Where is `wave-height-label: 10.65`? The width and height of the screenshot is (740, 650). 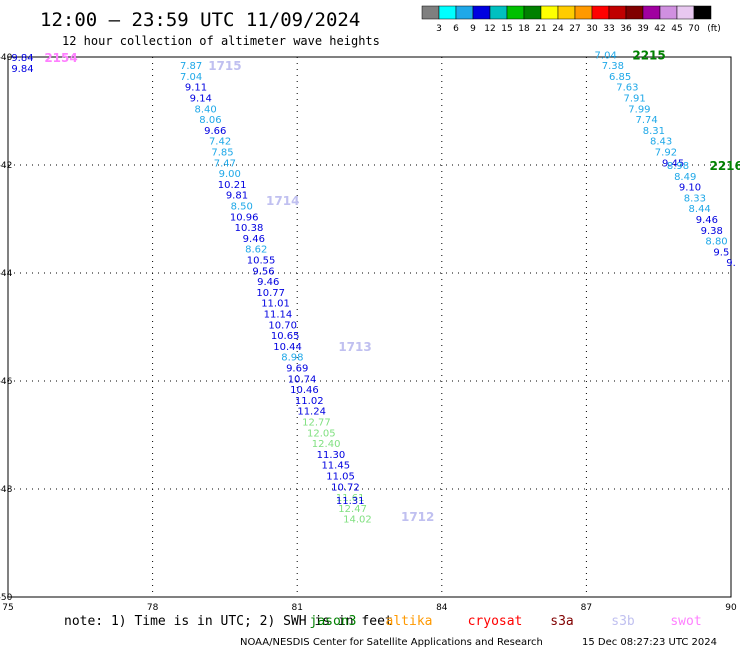 wave-height-label: 10.65 is located at coordinates (285, 336).